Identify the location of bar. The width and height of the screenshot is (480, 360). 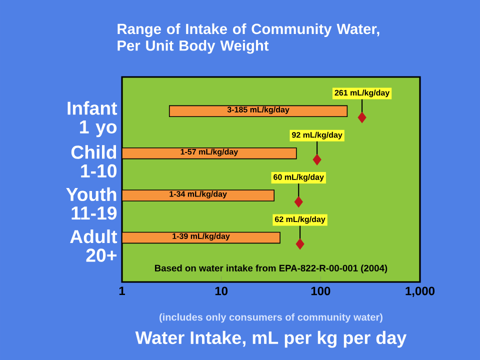
(258, 111).